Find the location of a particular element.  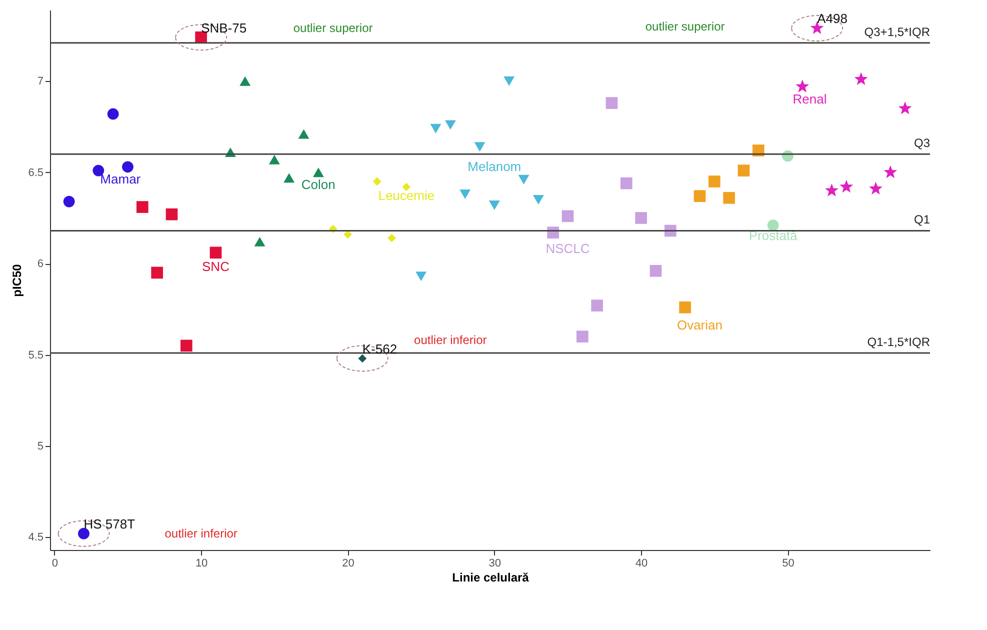

x-tick-label: 30 is located at coordinates (495, 564).